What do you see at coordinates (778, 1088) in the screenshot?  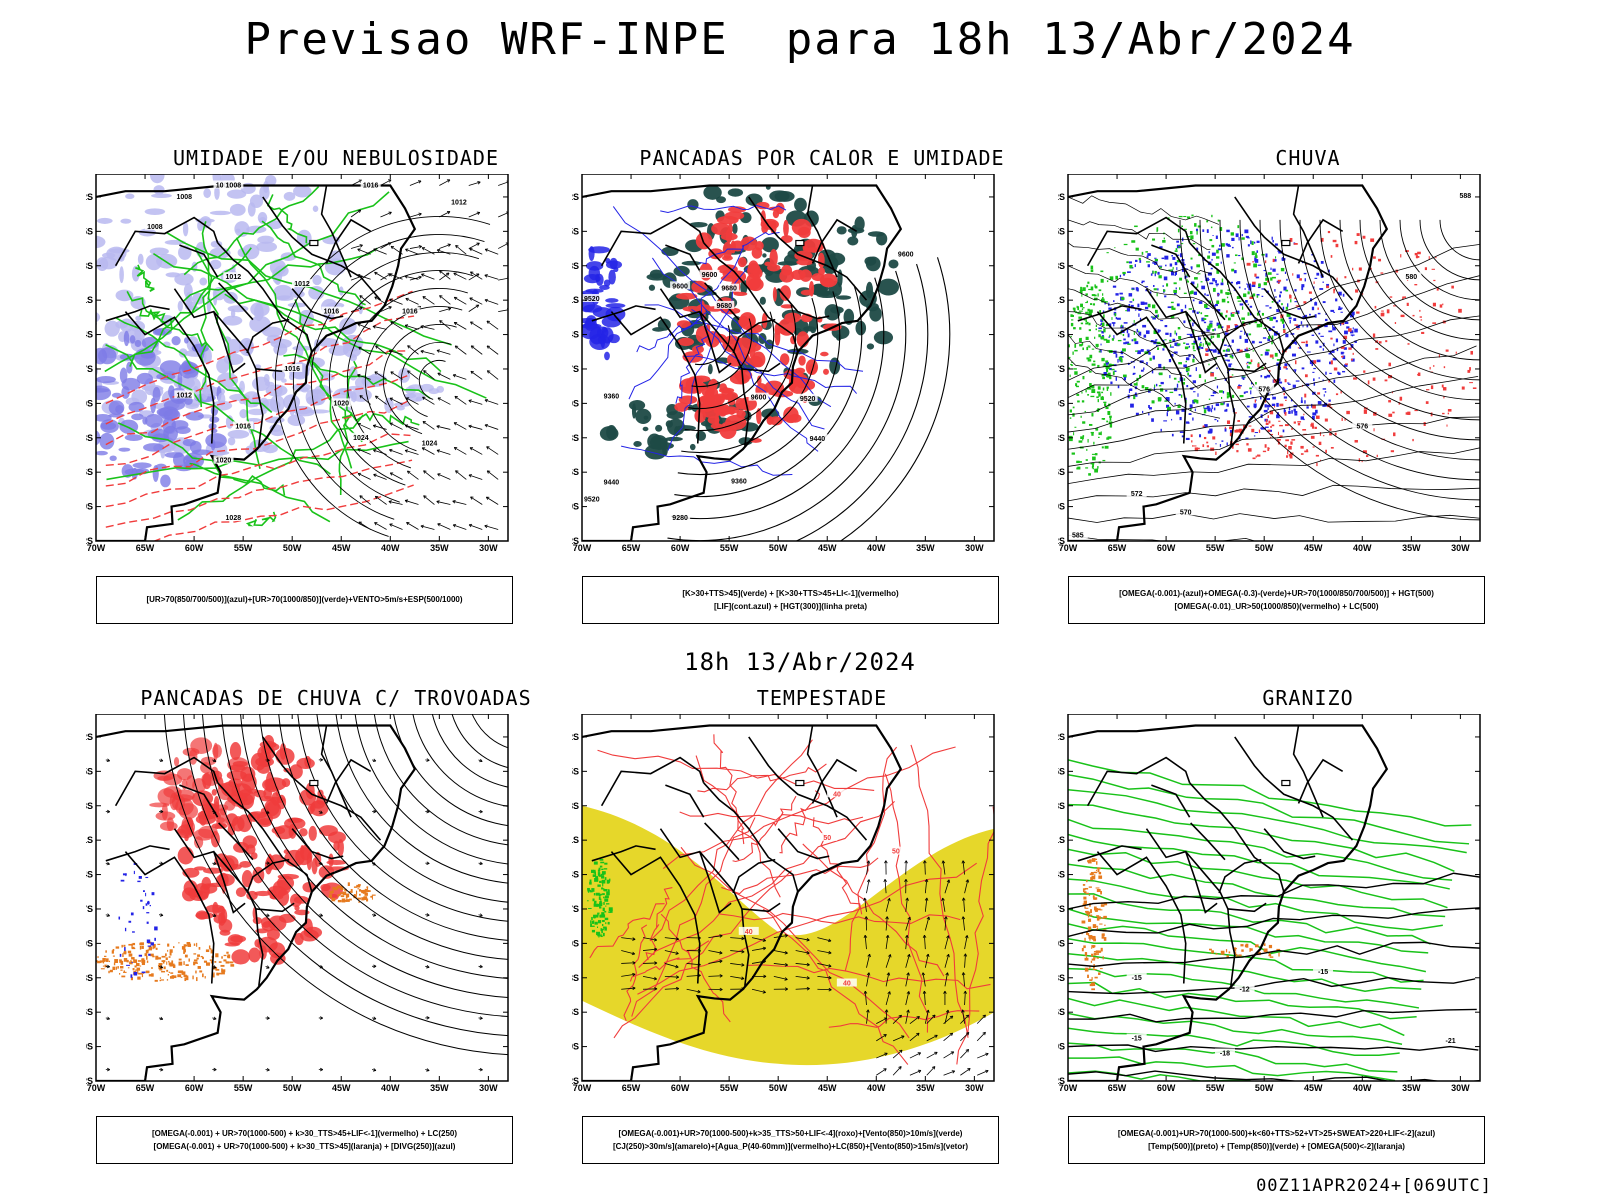 I see `lon-label: 50W` at bounding box center [778, 1088].